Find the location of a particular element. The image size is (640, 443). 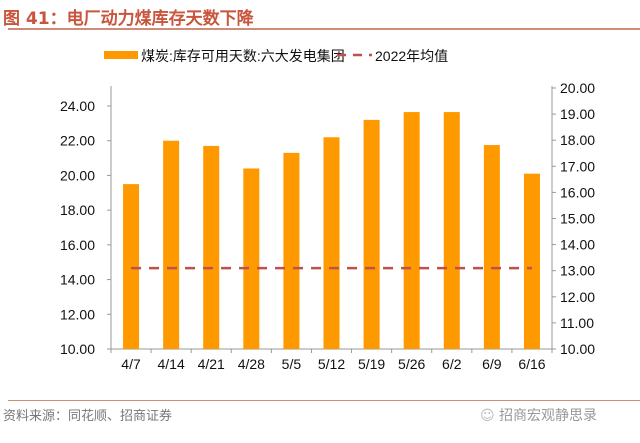

x-tick-label: 5/19 is located at coordinates (371, 364).